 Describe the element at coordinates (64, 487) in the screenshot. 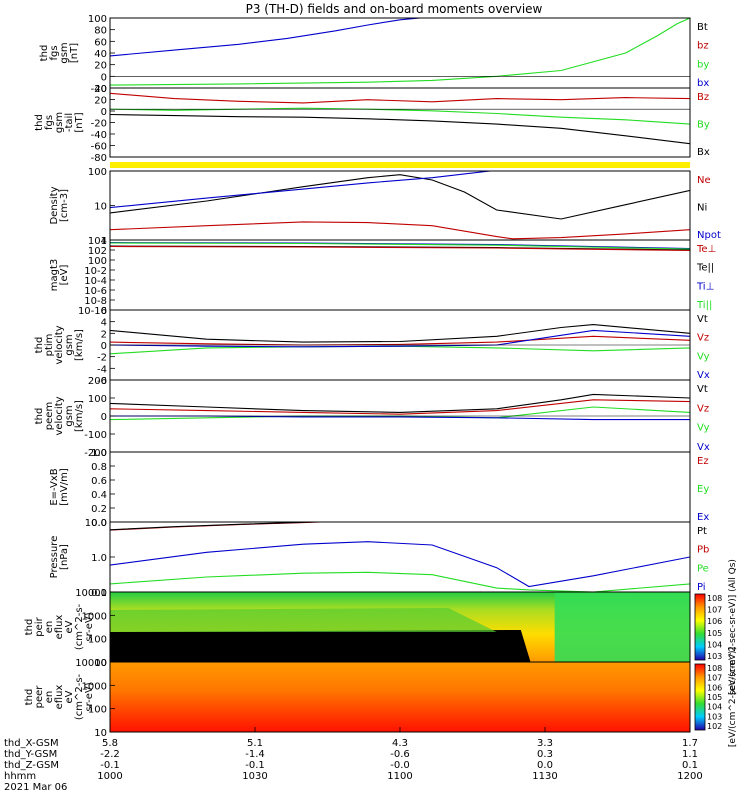

I see `y-axis-label: [mV/m]` at that location.